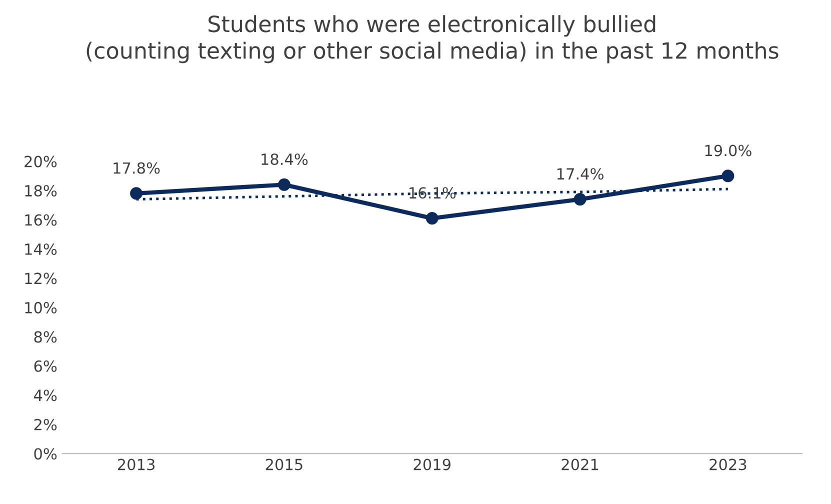  I want to click on y-tick-label: 16%, so click(41, 220).